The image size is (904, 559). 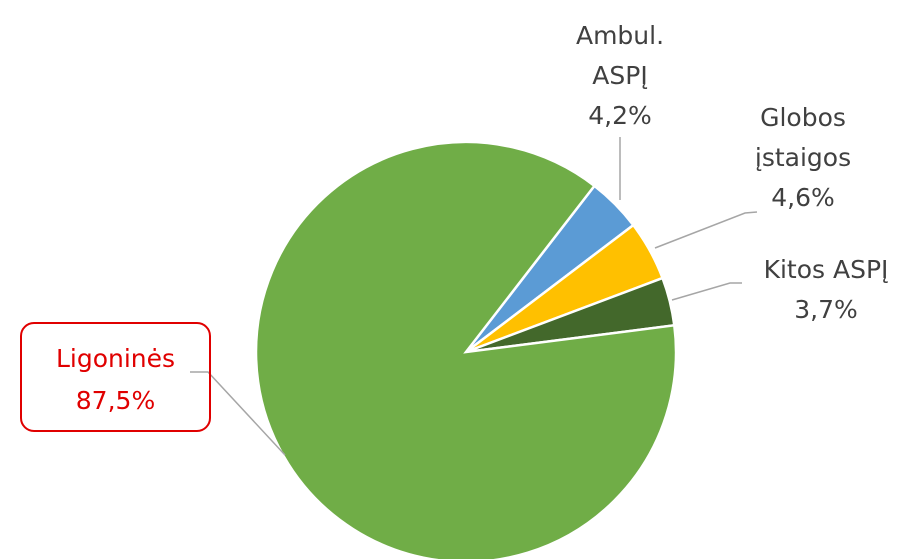 I want to click on value-label: 3,7%, so click(x=826, y=309).